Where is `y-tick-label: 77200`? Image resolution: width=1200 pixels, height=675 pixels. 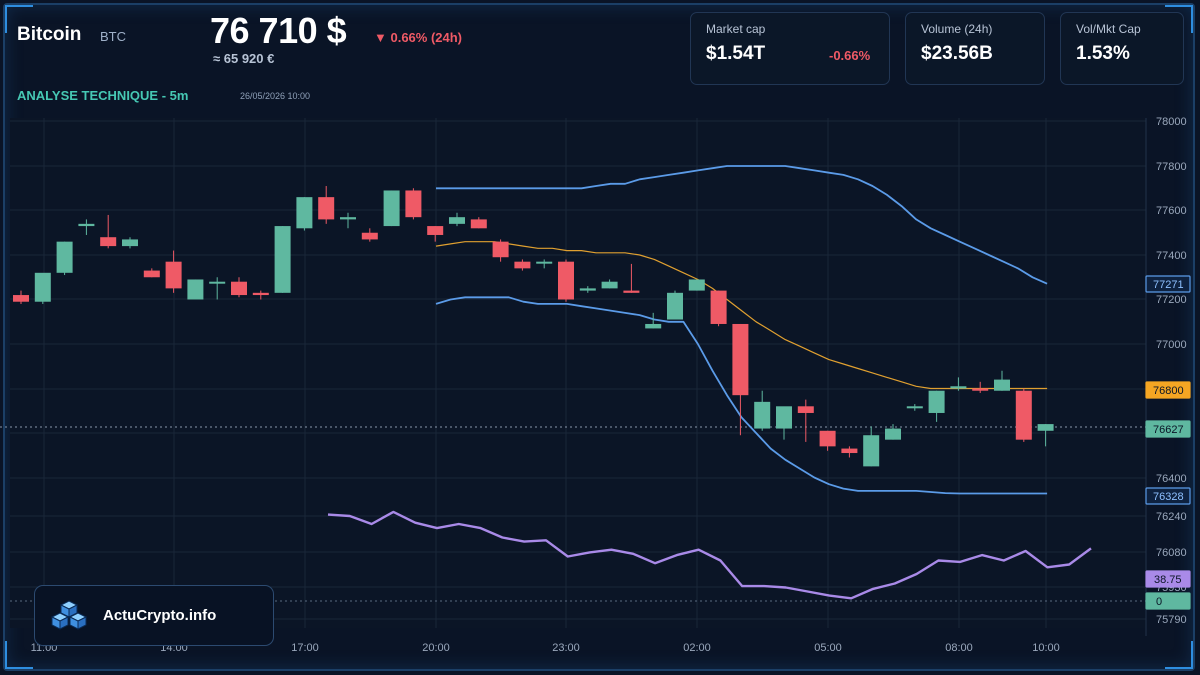
y-tick-label: 77200 is located at coordinates (1171, 300).